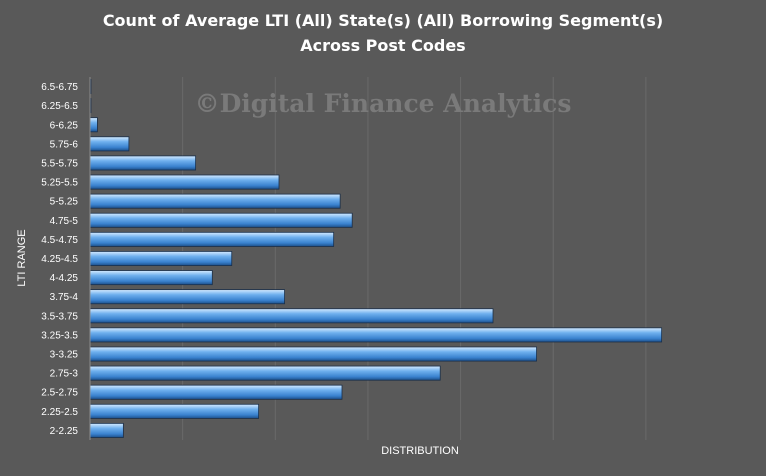 This screenshot has height=476, width=766. Describe the element at coordinates (59, 240) in the screenshot. I see `y-tick-label: 4.5-4.75` at that location.